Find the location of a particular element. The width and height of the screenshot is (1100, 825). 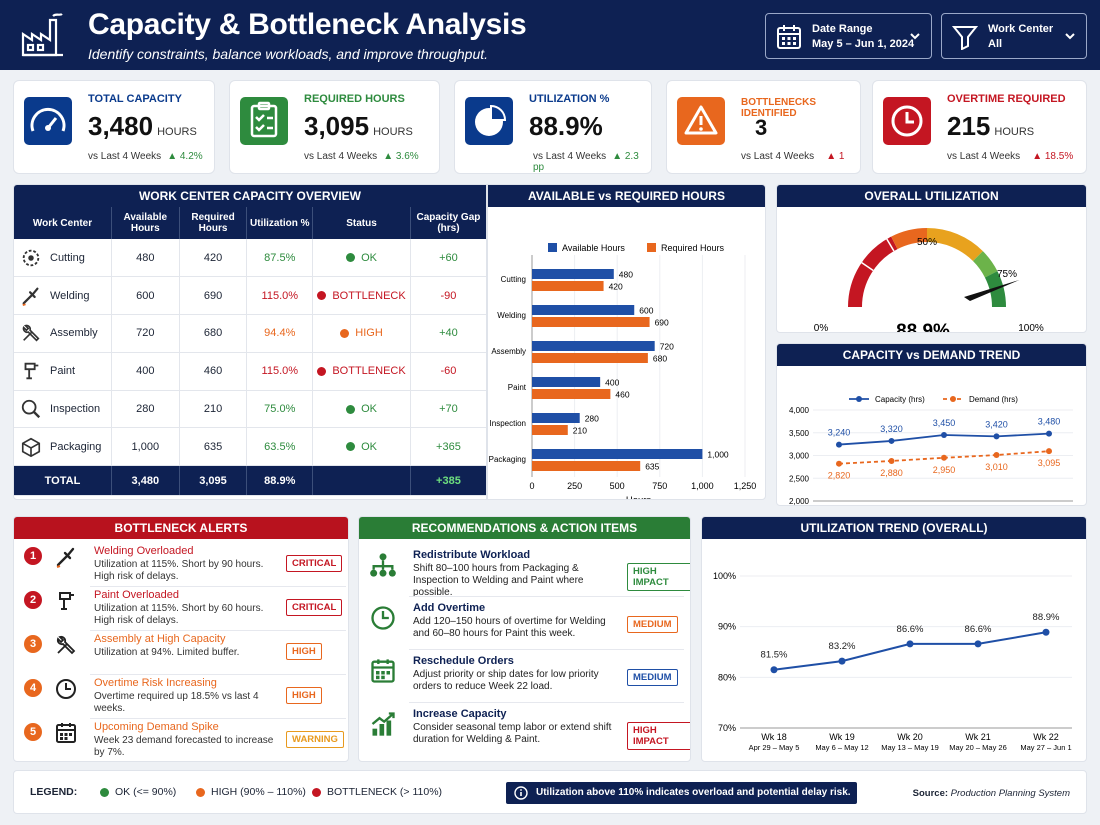

x-tick-sublabel: May 13 – May 19 is located at coordinates (910, 747).